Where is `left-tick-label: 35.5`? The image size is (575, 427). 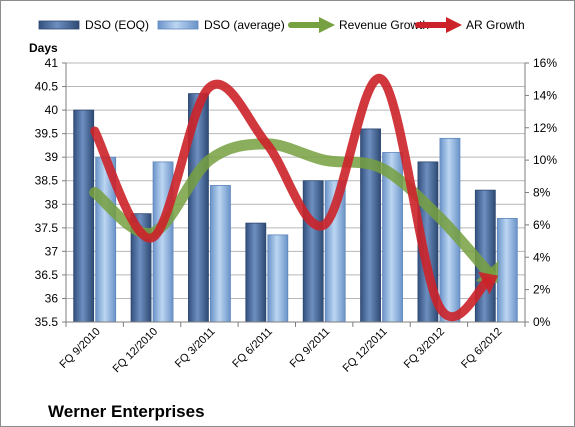
left-tick-label: 35.5 is located at coordinates (47, 322).